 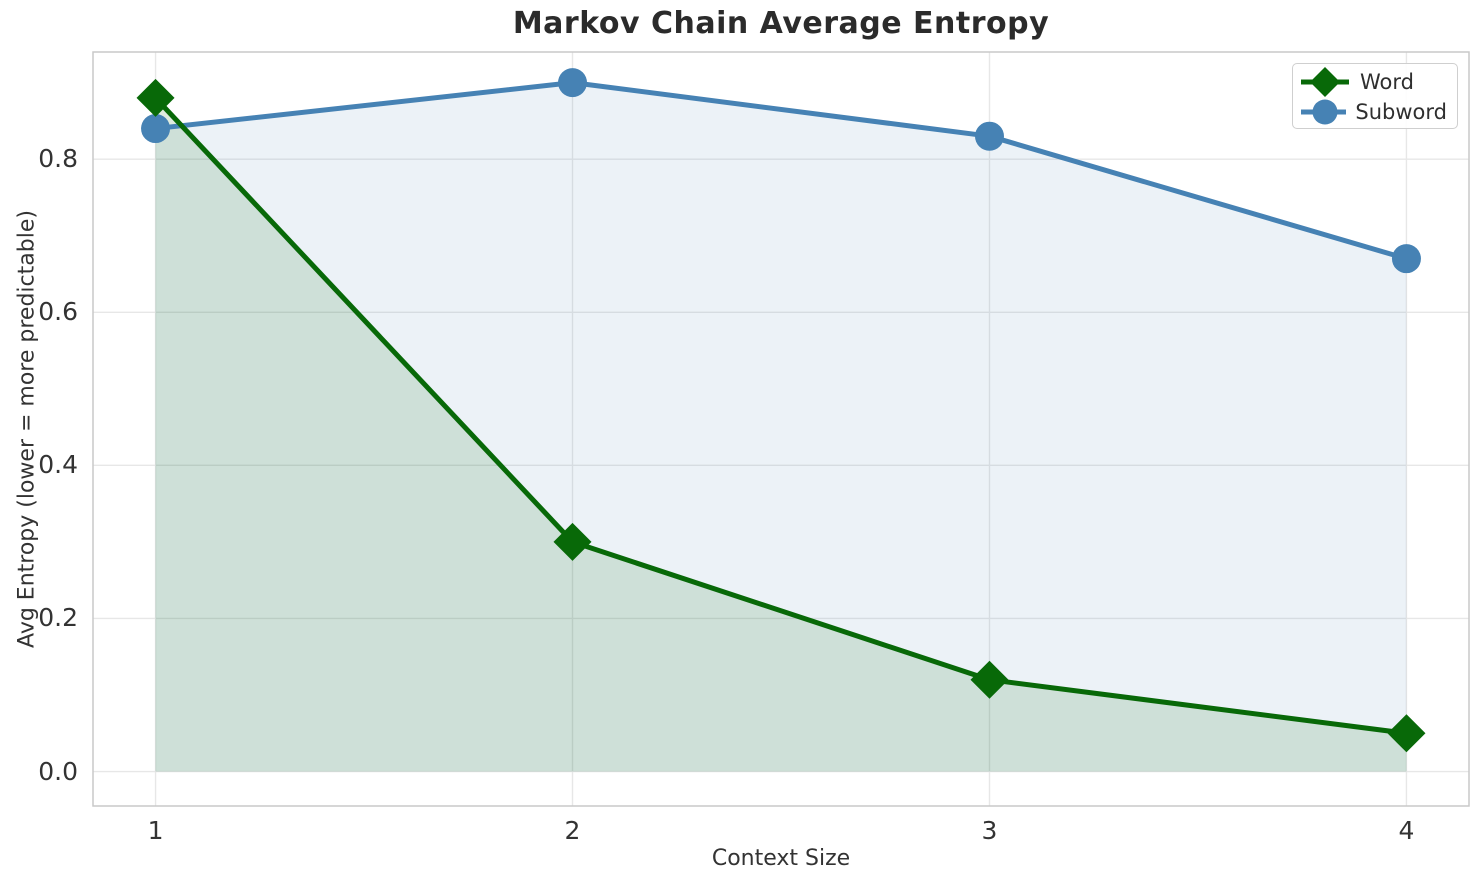 What do you see at coordinates (572, 830) in the screenshot?
I see `x-tick-label: 2` at bounding box center [572, 830].